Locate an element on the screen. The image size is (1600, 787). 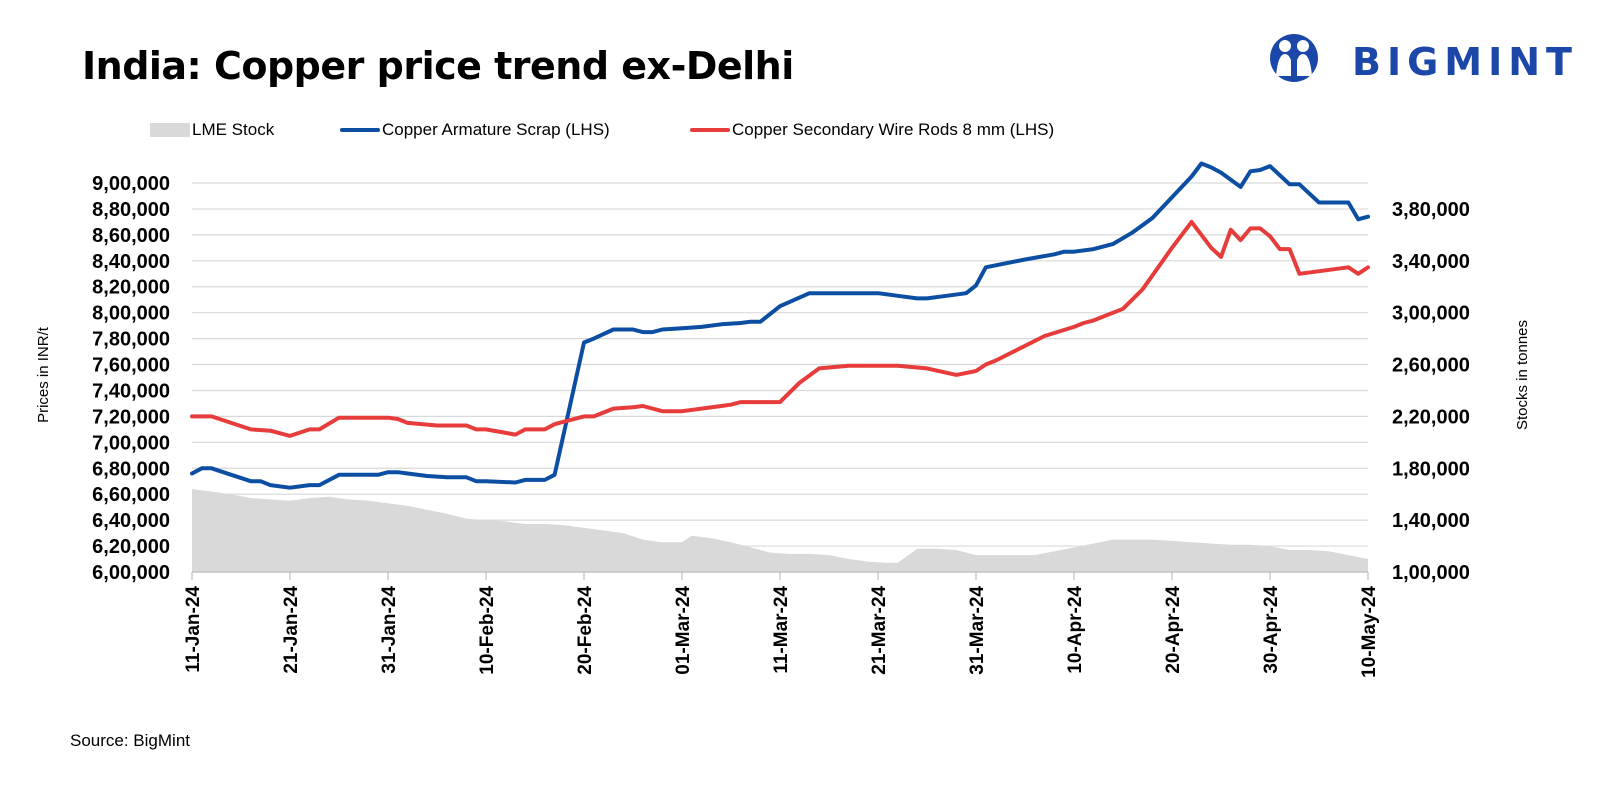
legend-item-wire-rods: Copper Secondary Wire Rods 8 mm (LHS) is located at coordinates (872, 130).